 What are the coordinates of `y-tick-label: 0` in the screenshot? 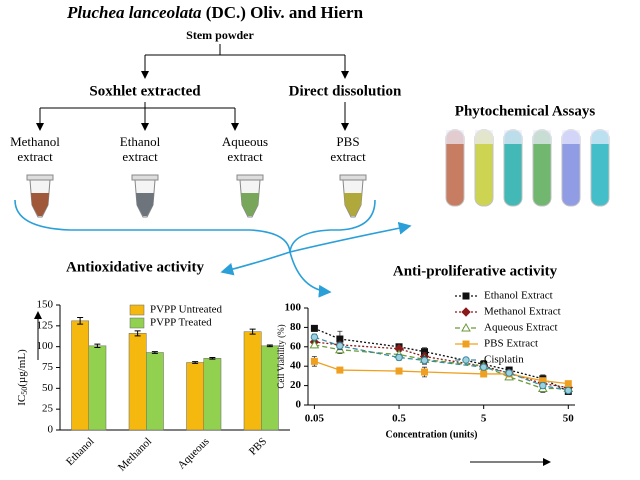 It's located at (299, 405).